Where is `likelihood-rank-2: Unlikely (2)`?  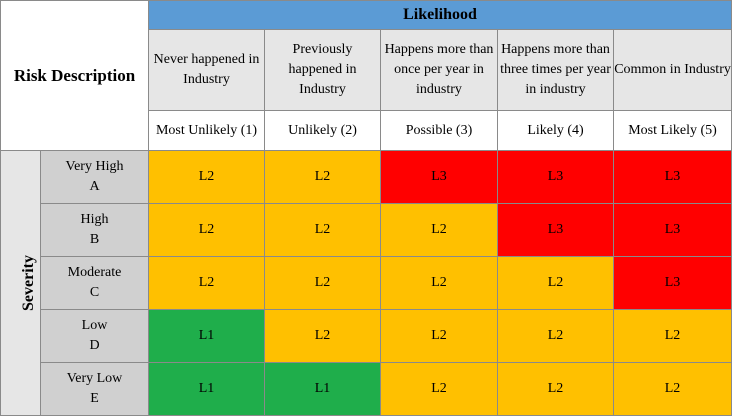 likelihood-rank-2: Unlikely (2) is located at coordinates (322, 130).